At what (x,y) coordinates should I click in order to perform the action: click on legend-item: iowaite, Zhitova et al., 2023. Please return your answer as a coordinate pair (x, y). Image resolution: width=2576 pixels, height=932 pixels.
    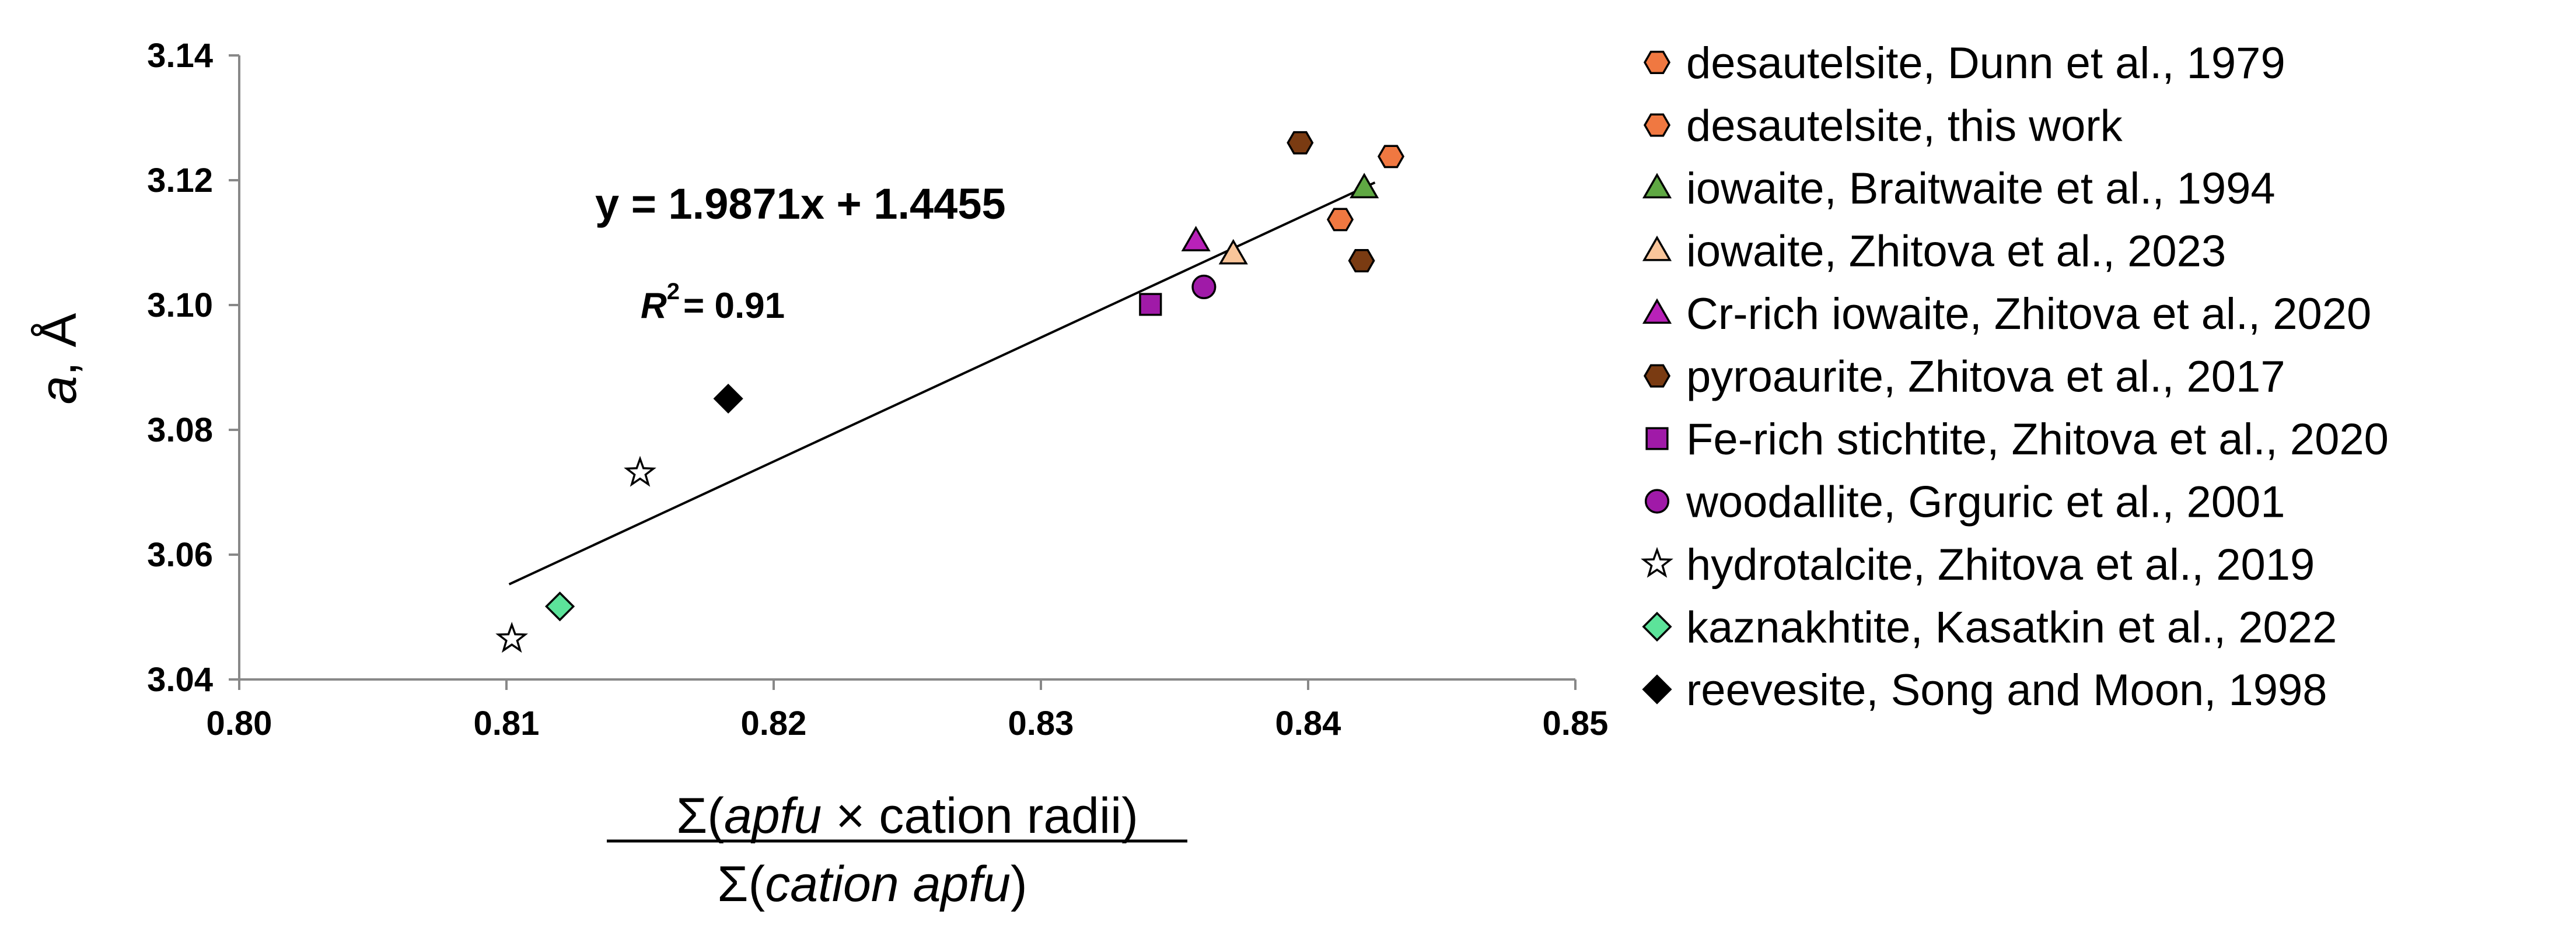
    Looking at the image, I should click on (1934, 251).